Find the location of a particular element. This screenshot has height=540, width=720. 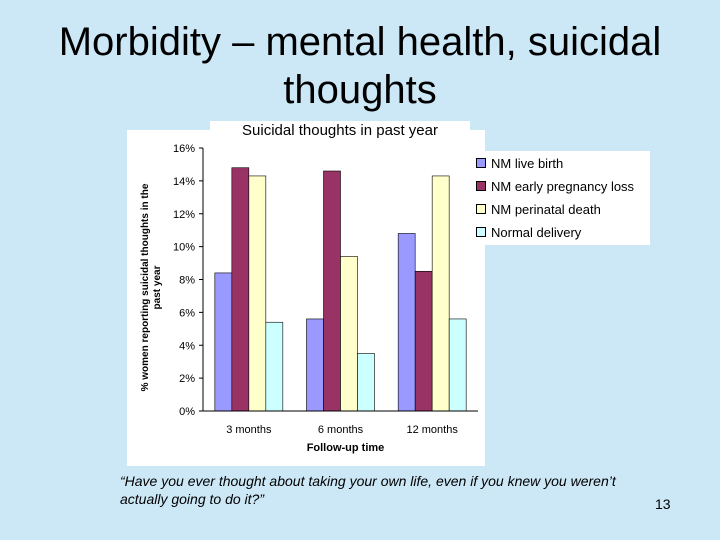

x-tick-label: 6 months is located at coordinates (341, 430).